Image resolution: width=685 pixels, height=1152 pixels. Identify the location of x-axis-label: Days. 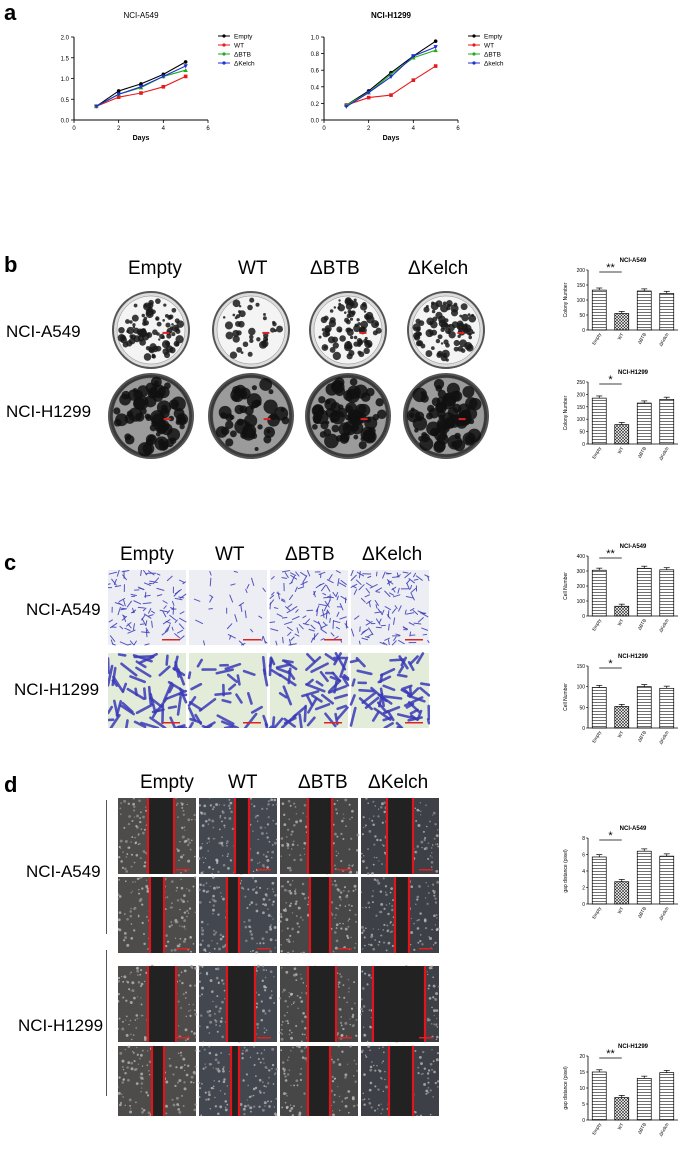
(391, 138).